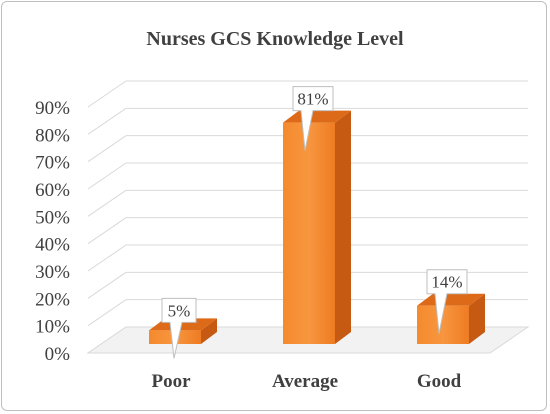 The width and height of the screenshot is (550, 414). What do you see at coordinates (446, 282) in the screenshot?
I see `data-label-text: 14%` at bounding box center [446, 282].